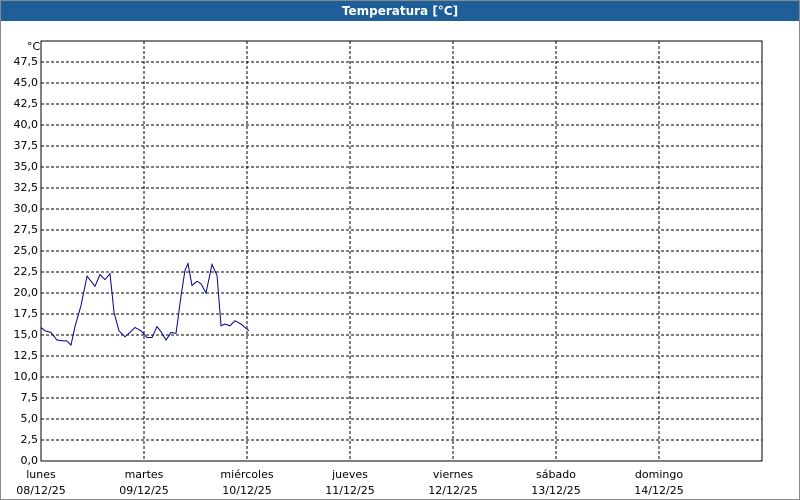 The height and width of the screenshot is (500, 800). What do you see at coordinates (659, 474) in the screenshot?
I see `x-tick-label: domingo` at bounding box center [659, 474].